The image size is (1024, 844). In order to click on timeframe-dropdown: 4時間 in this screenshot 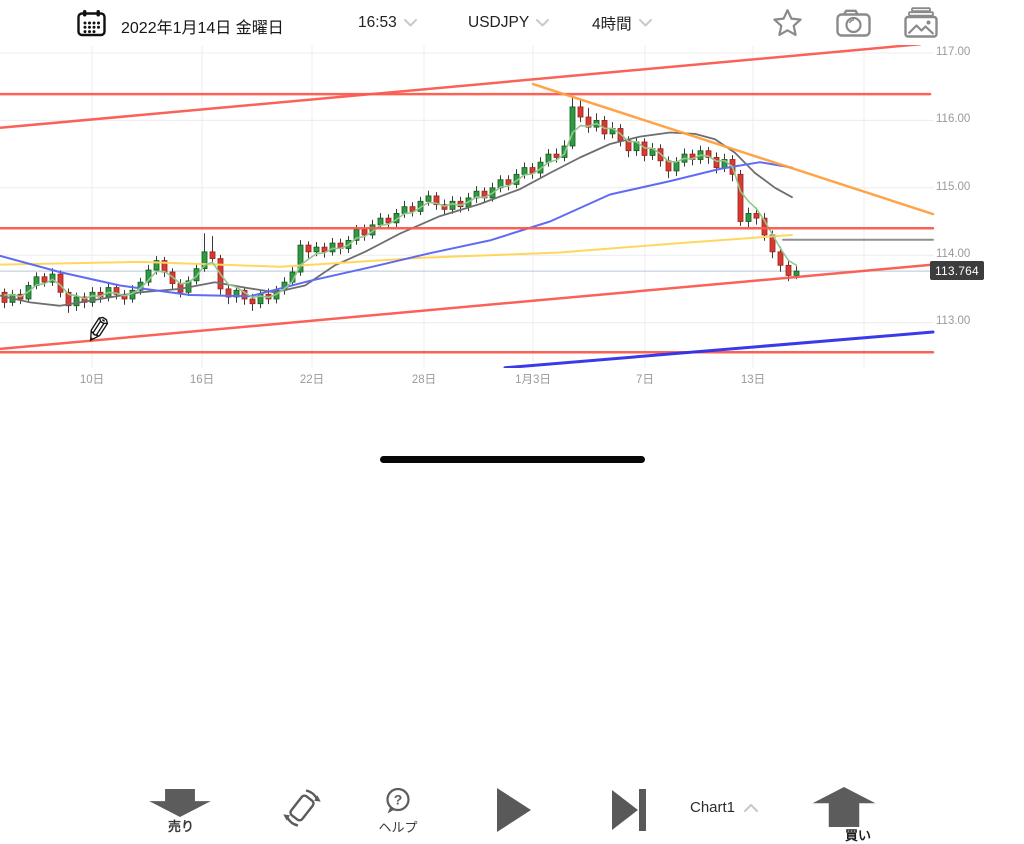, I will do `click(622, 22)`.